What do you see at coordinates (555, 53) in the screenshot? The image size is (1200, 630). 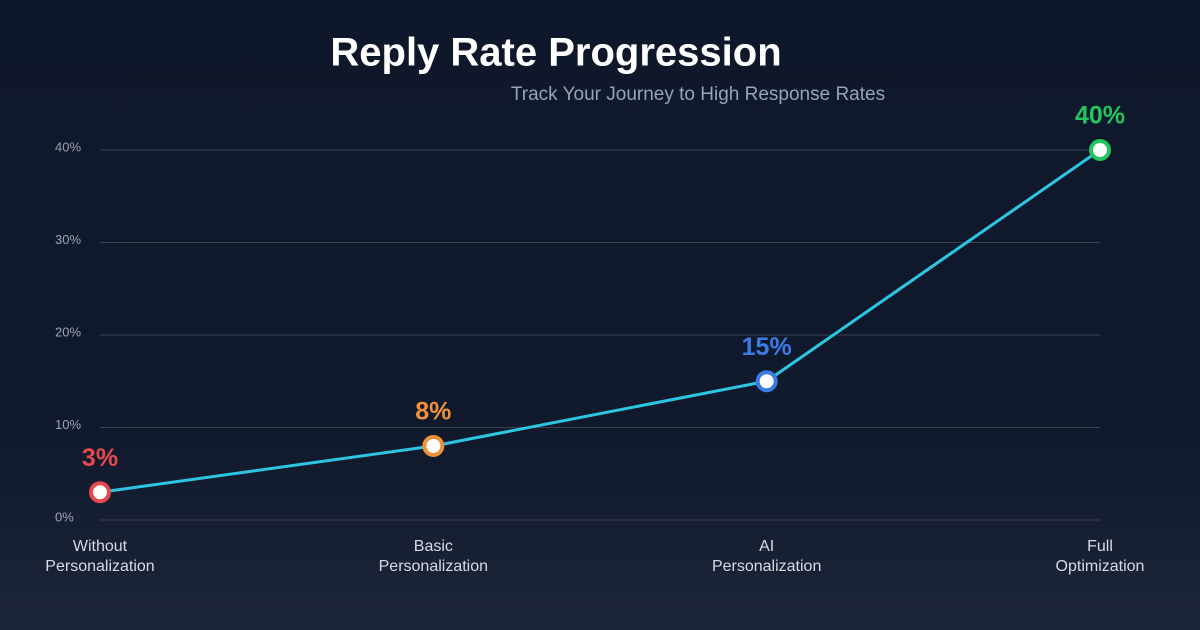 I see `chart-title: Reply Rate Progression` at bounding box center [555, 53].